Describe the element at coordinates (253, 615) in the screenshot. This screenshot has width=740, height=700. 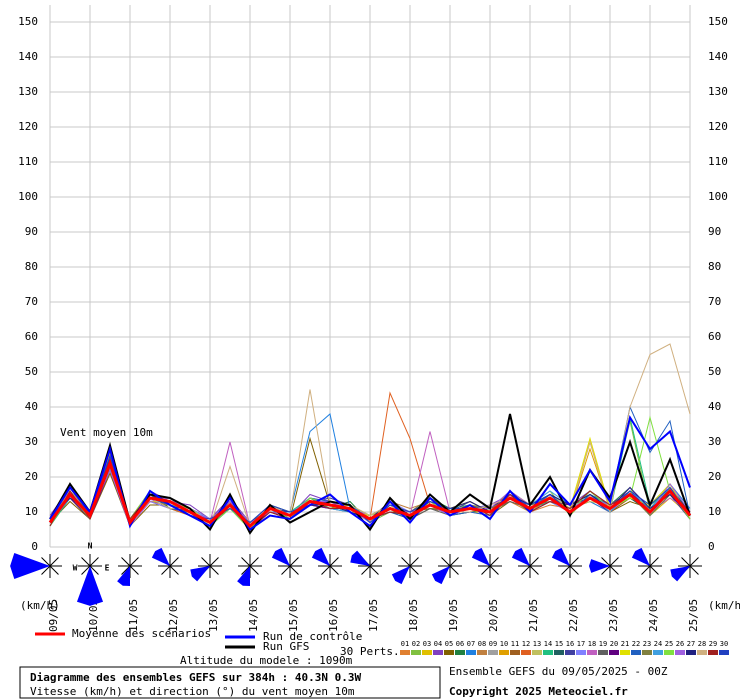
I see `x-tick-label: 14/05` at that location.